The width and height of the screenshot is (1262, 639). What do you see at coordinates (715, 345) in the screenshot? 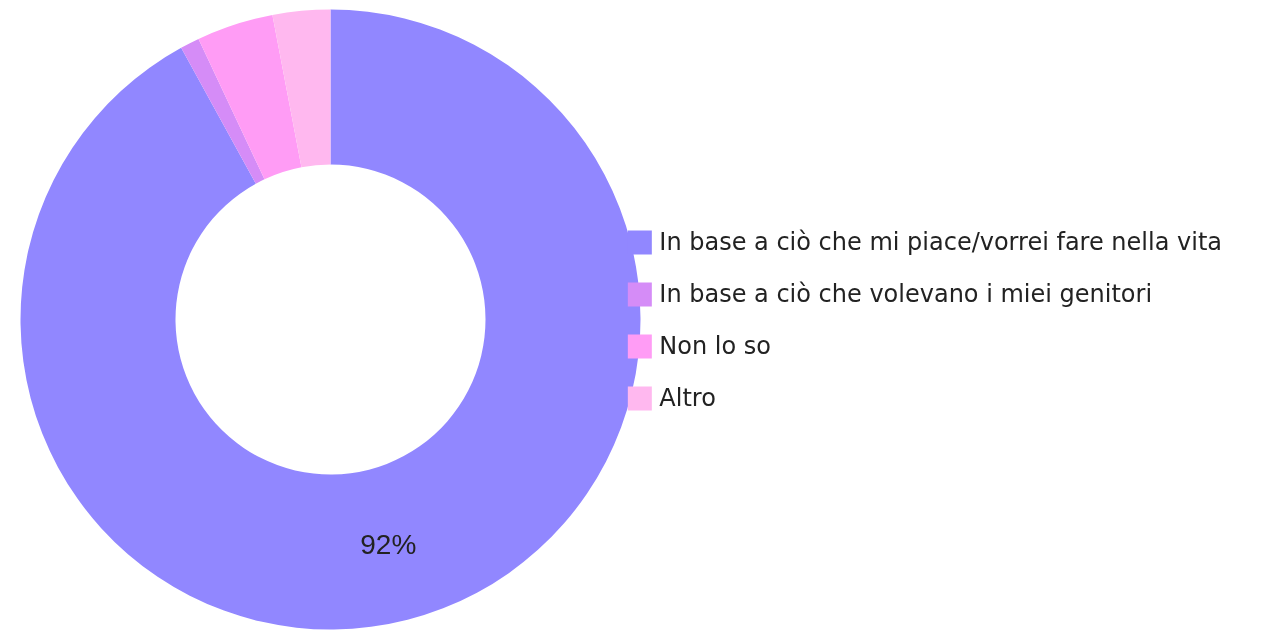
I see `legend-label: Non lo so` at bounding box center [715, 345].